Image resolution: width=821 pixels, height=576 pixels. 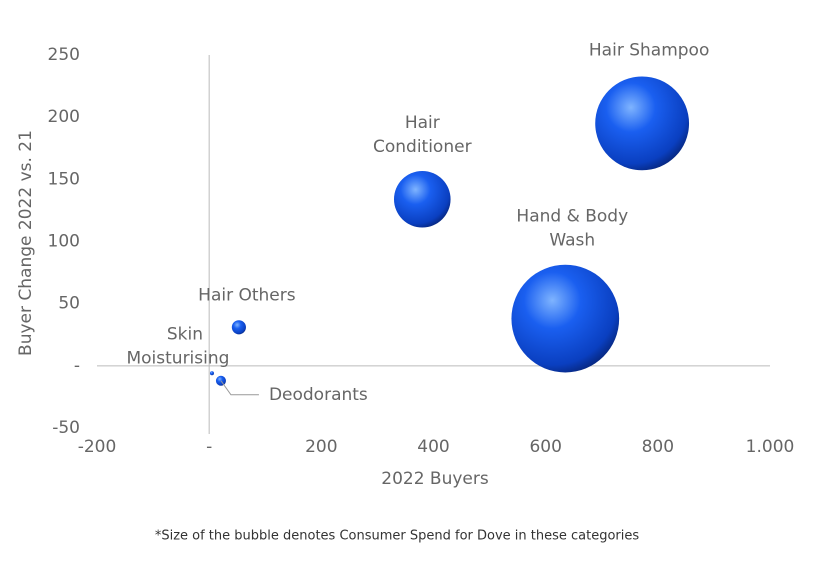 I want to click on x-tick-label: -200, so click(x=97, y=447).